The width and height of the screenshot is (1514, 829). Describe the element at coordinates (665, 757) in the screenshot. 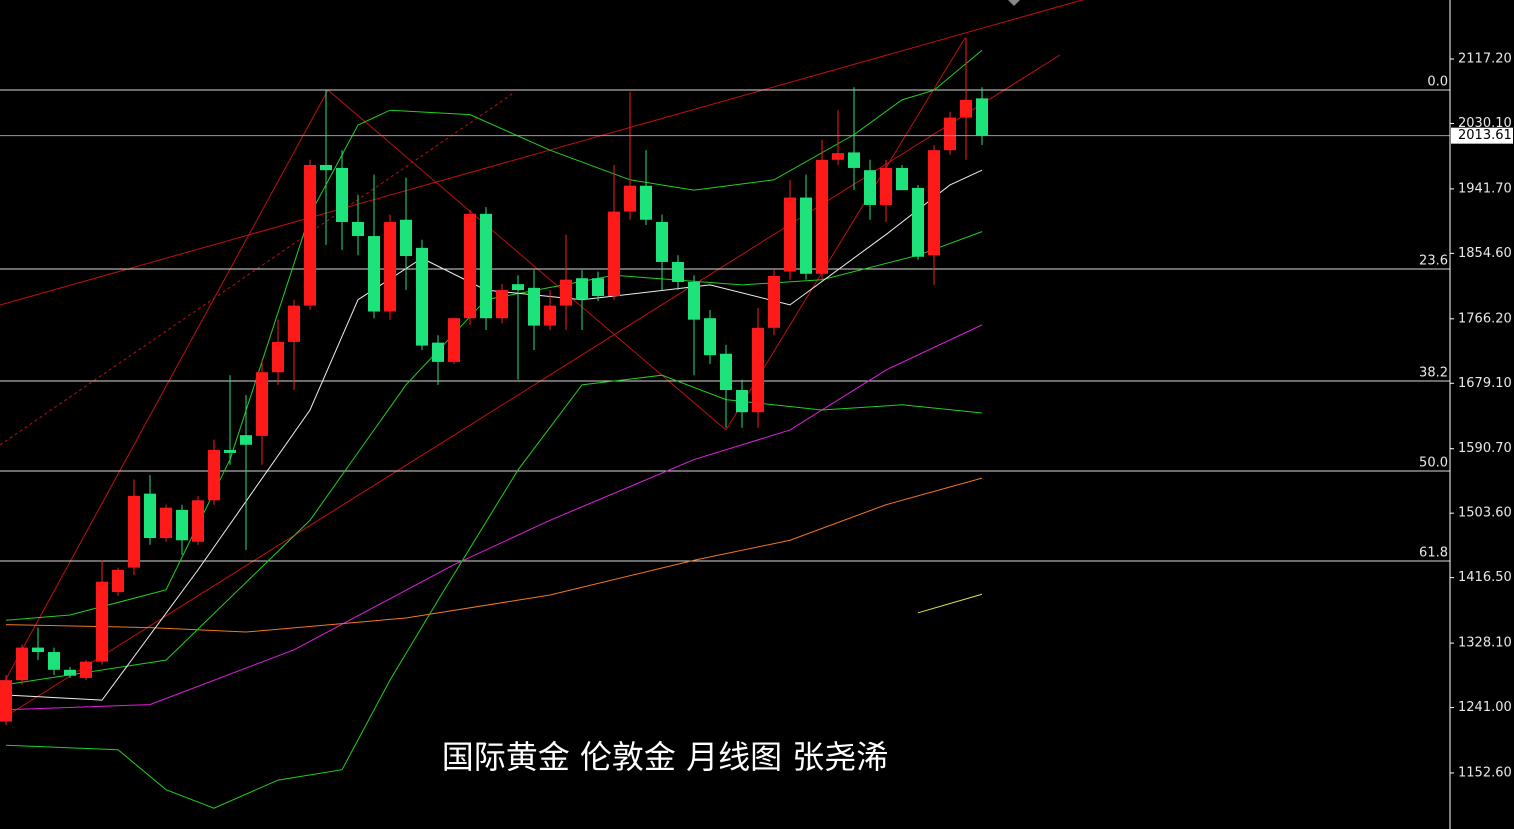

I see `chart-title: 国际黄金 伦敦金 月线图 张尧浠` at that location.